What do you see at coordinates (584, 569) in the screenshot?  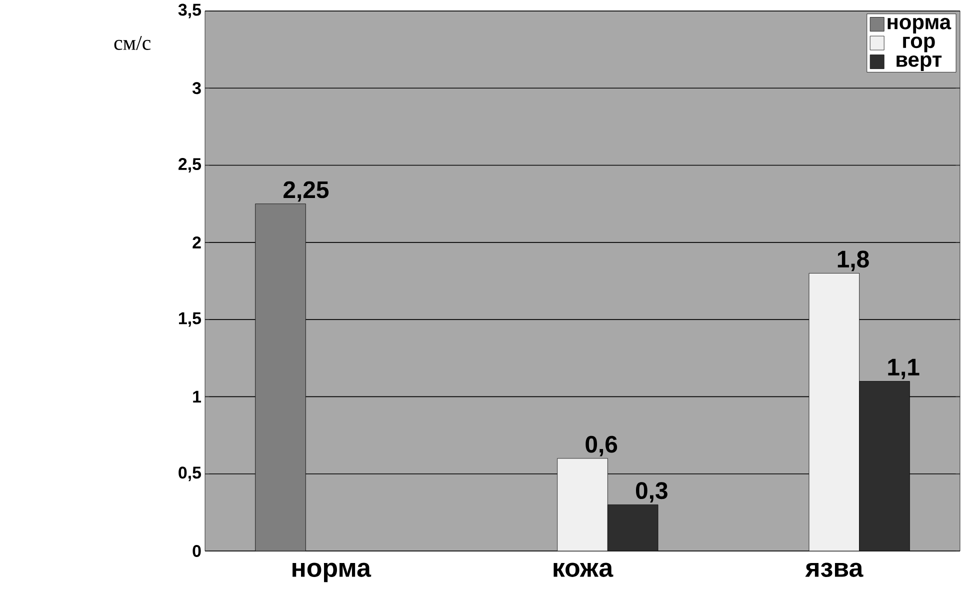 I see `x-tick-label: кожа` at bounding box center [584, 569].